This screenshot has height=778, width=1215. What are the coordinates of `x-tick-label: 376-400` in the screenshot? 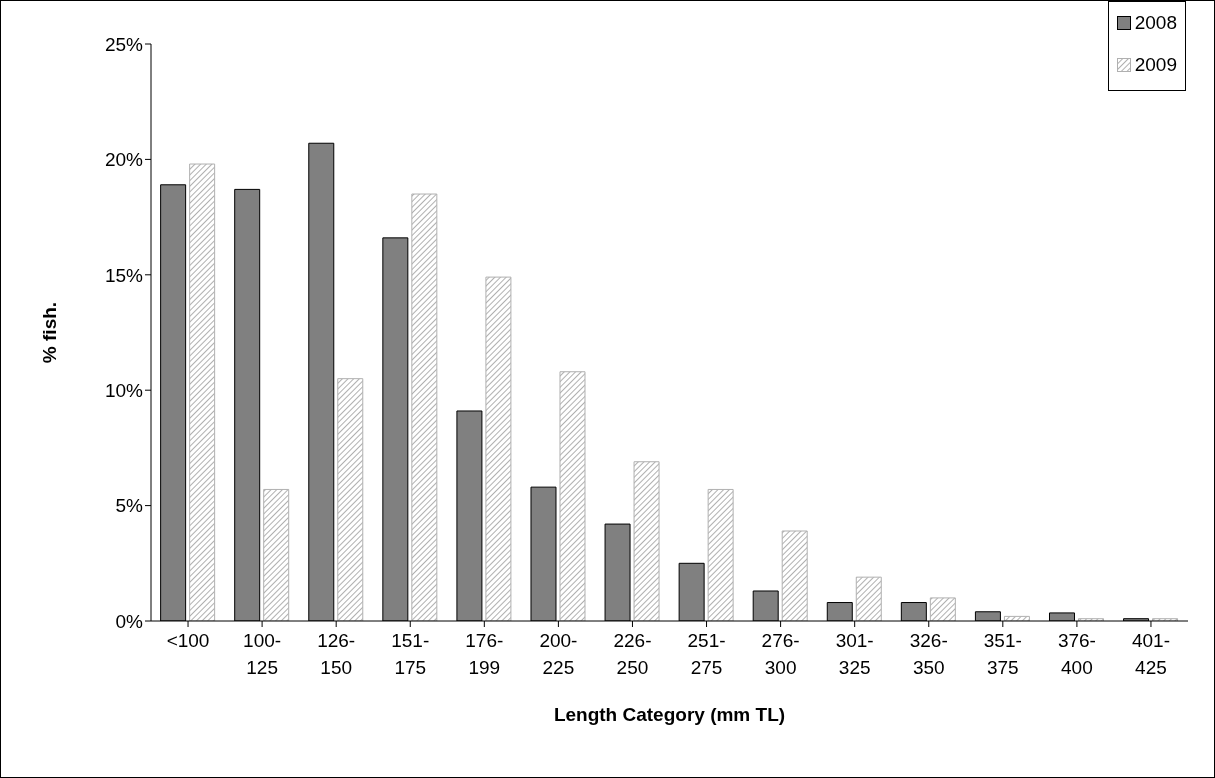 It's located at (1076, 654).